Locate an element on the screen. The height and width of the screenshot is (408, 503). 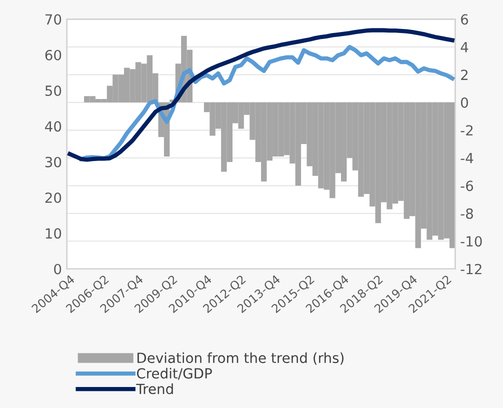
y2-tick-label: -12 is located at coordinates (471, 269).